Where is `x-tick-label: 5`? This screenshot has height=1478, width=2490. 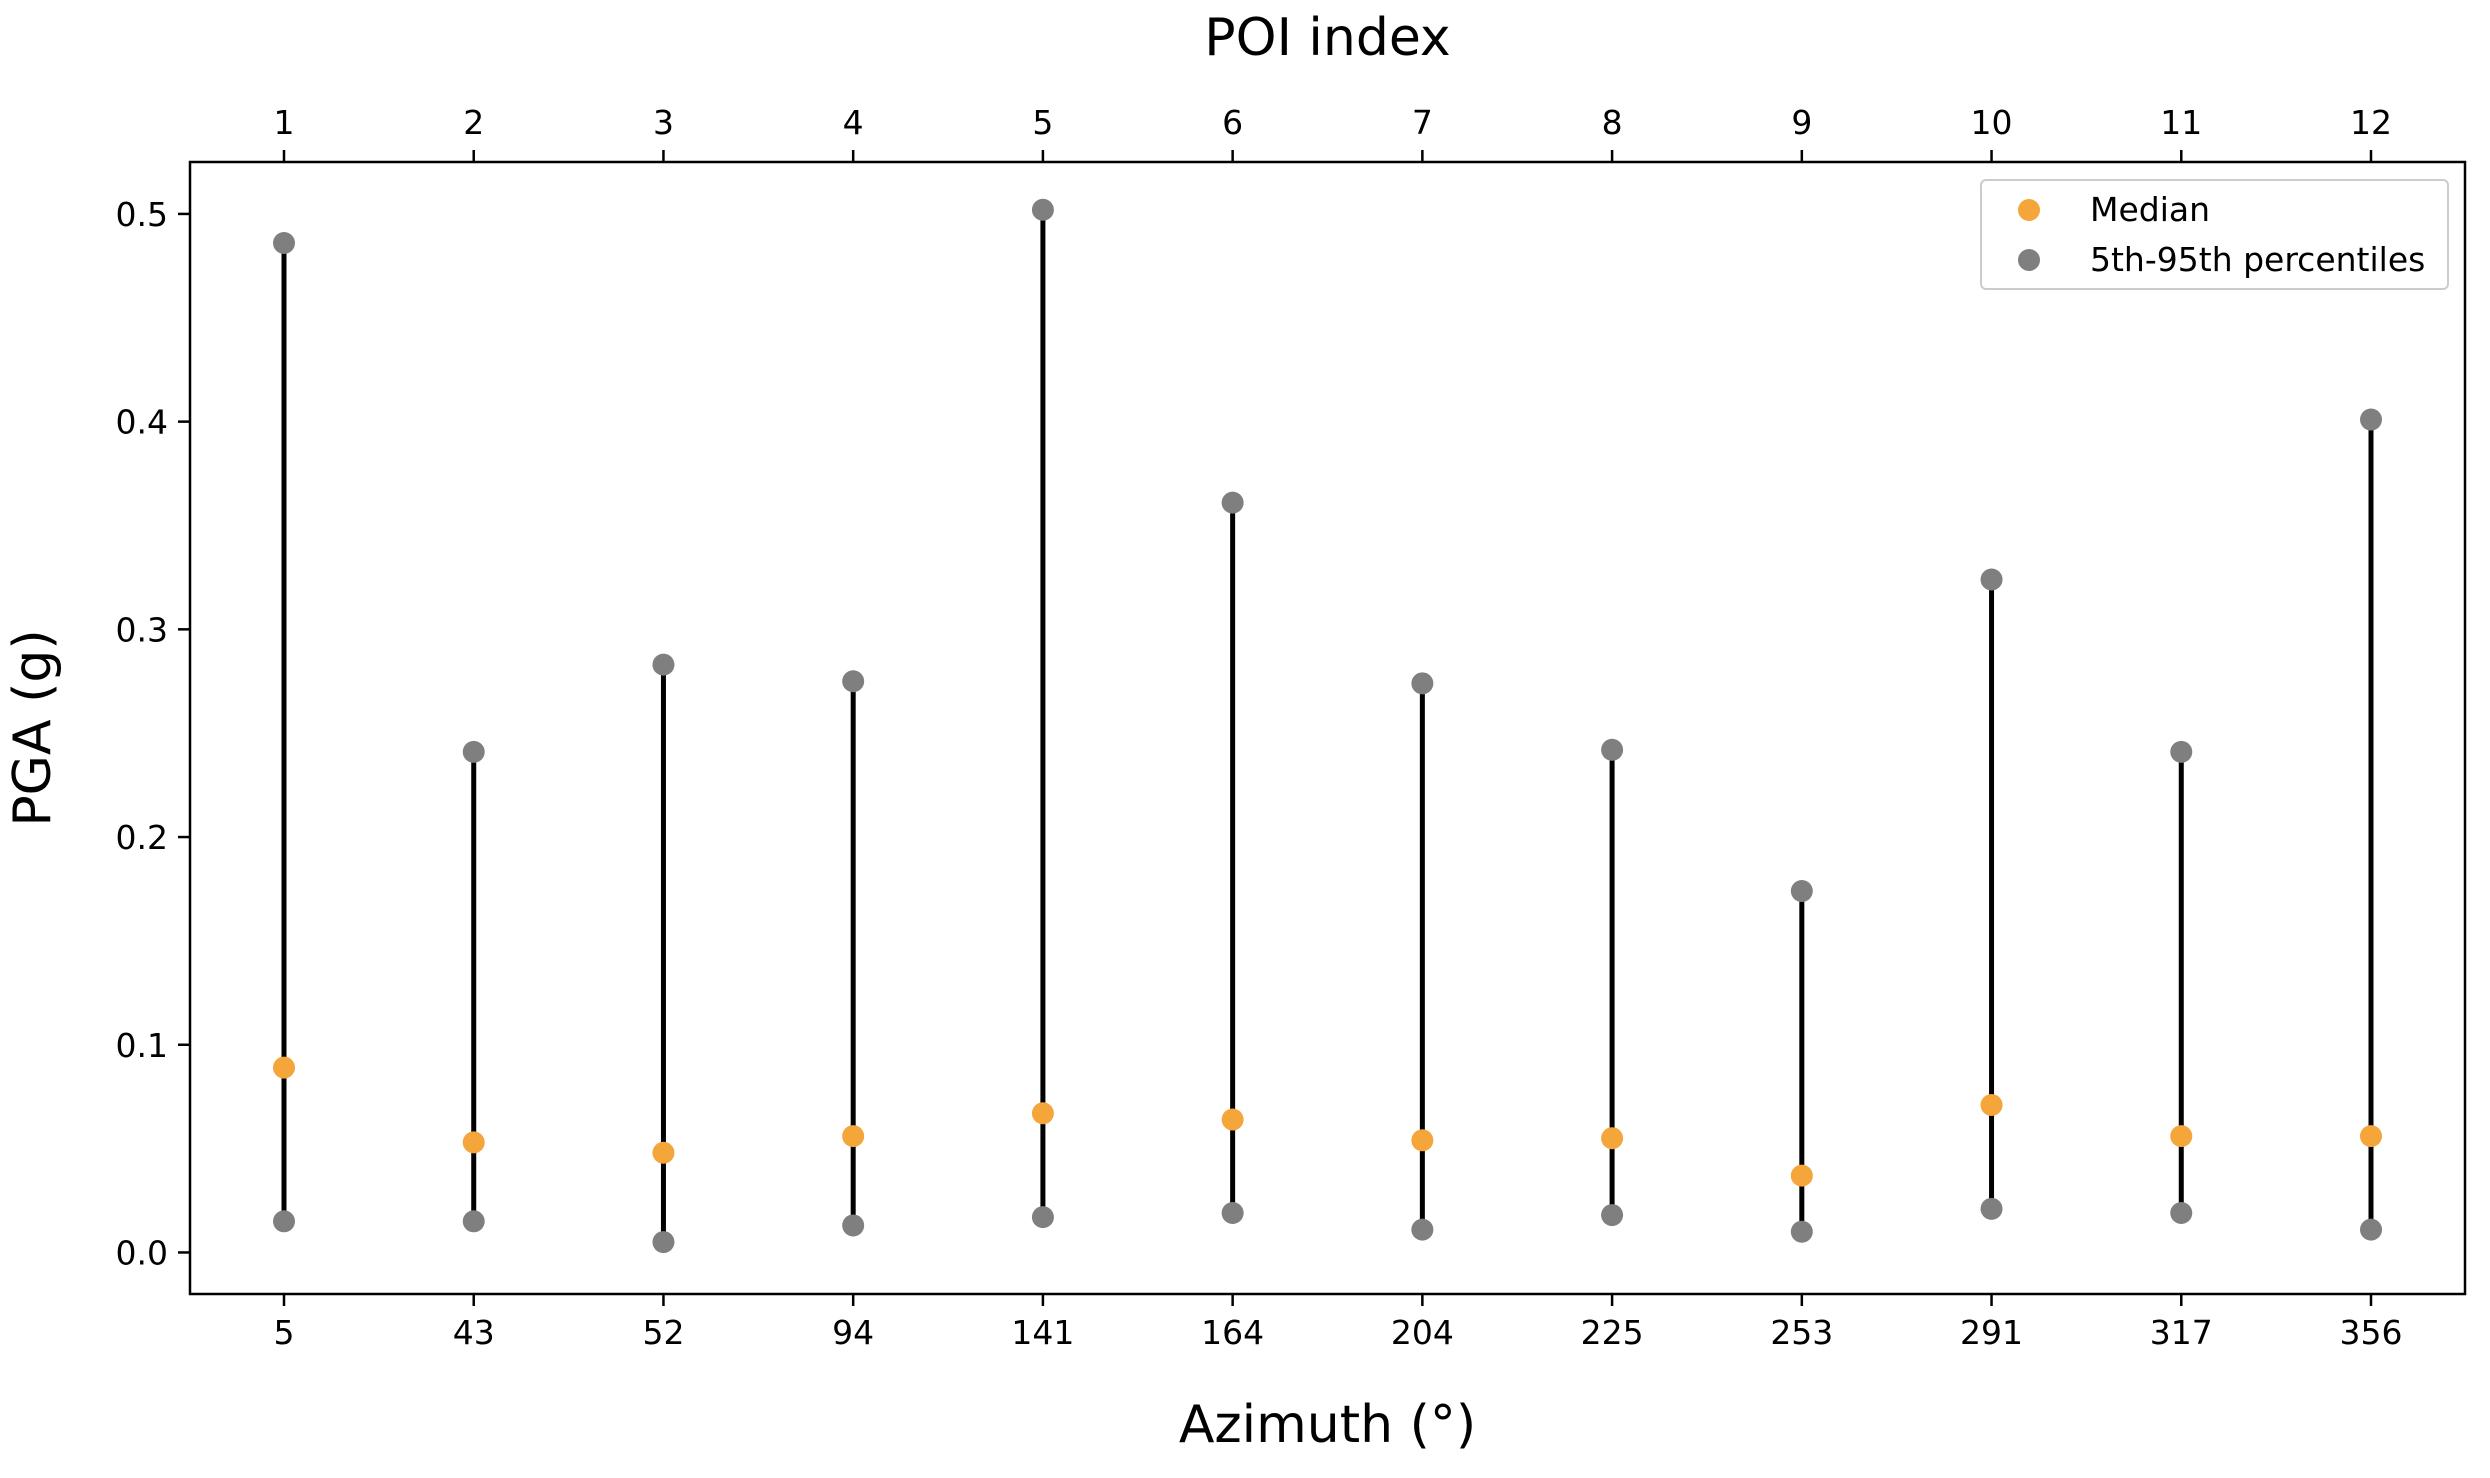
x-tick-label: 5 is located at coordinates (284, 1332).